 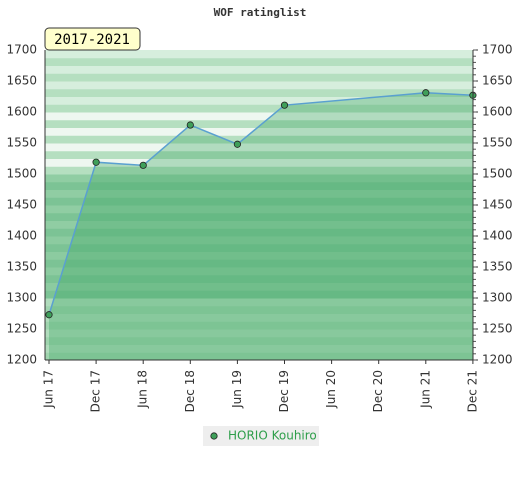 I want to click on legend-label: HORIO Kouhiro, so click(x=272, y=436).